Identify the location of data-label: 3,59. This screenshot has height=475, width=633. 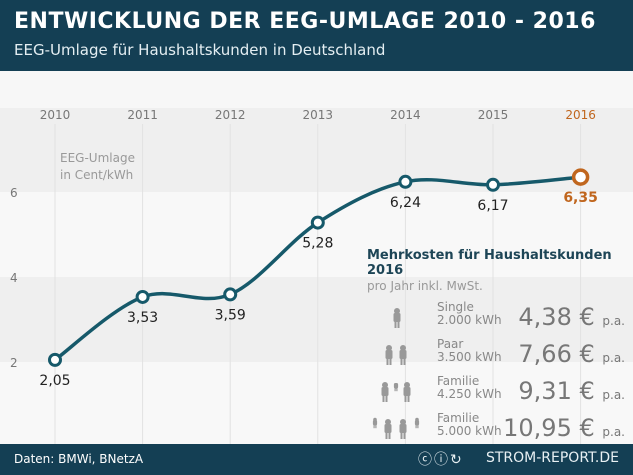
(230, 315).